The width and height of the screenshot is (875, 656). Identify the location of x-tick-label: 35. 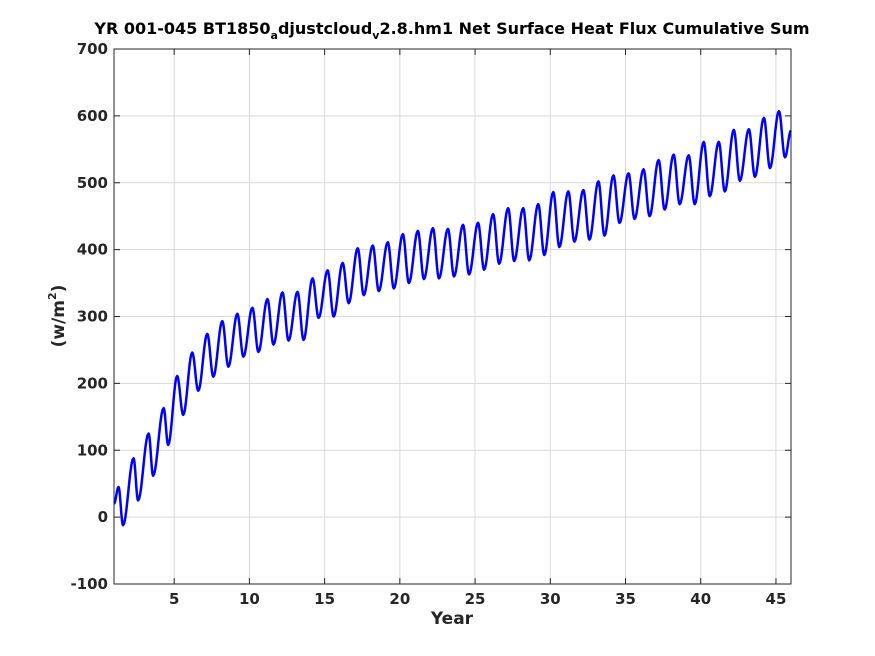
(625, 599).